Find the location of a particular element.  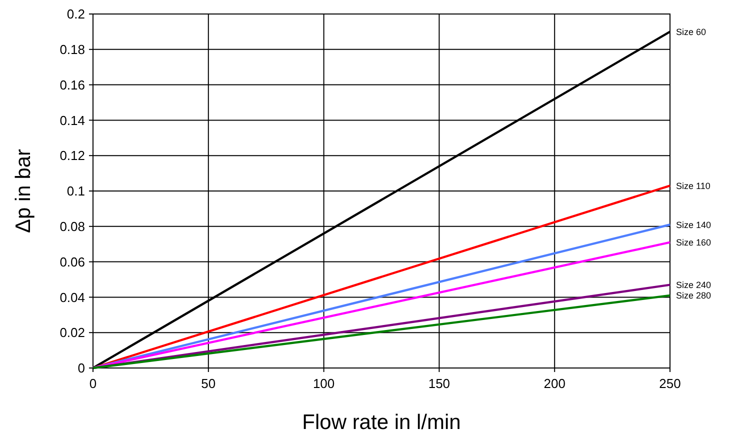

y-tick-label: 0.06 is located at coordinates (72, 262).